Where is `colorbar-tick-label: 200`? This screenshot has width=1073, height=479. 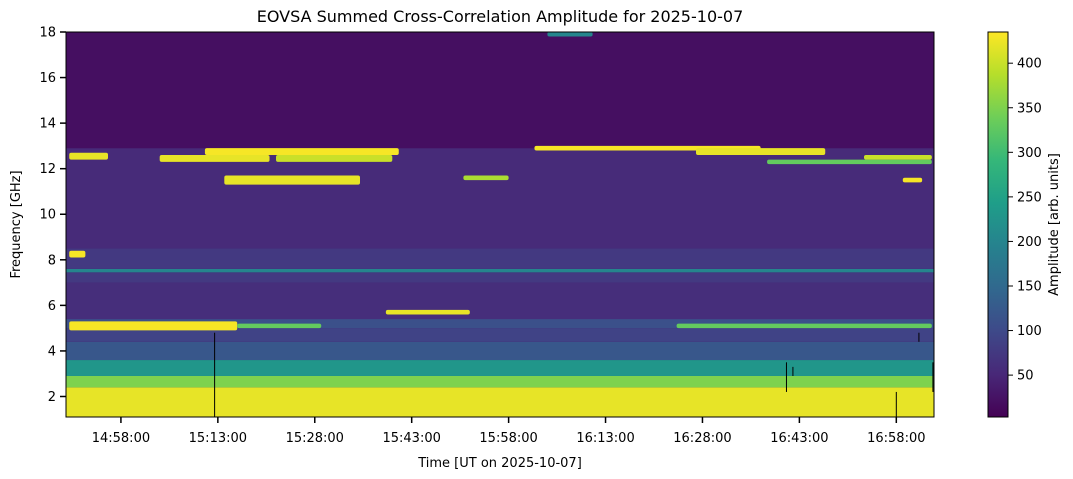 colorbar-tick-label: 200 is located at coordinates (1029, 242).